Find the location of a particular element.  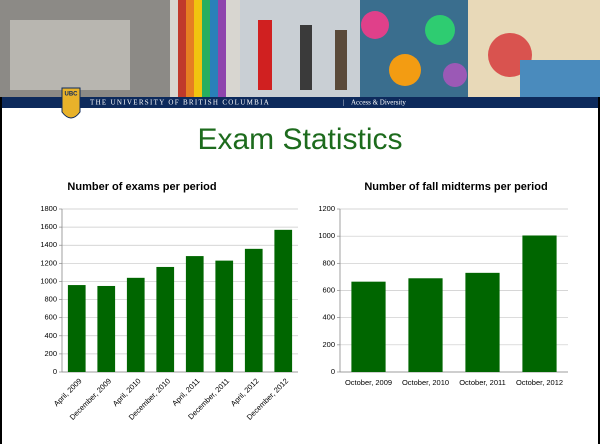

slide-title: Exam Statistics is located at coordinates (299, 139).